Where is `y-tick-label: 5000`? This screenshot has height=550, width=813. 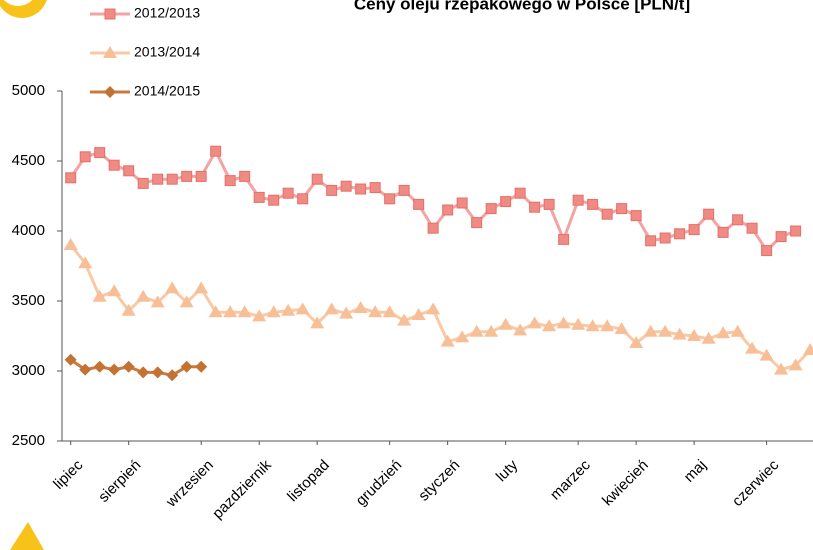
y-tick-label: 5000 is located at coordinates (28, 90).